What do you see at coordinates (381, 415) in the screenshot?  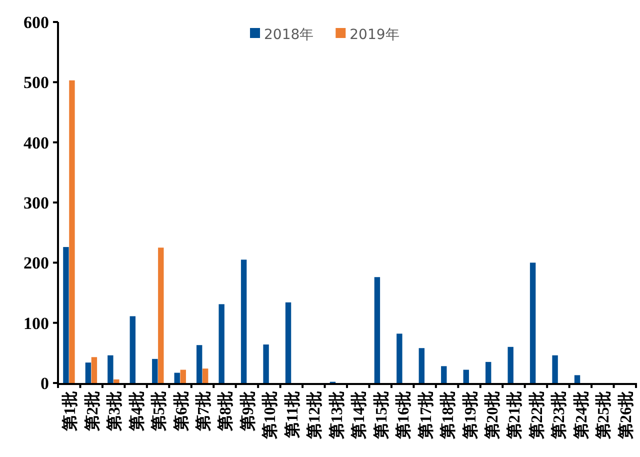 I see `x-tick-label: 第15批` at bounding box center [381, 415].